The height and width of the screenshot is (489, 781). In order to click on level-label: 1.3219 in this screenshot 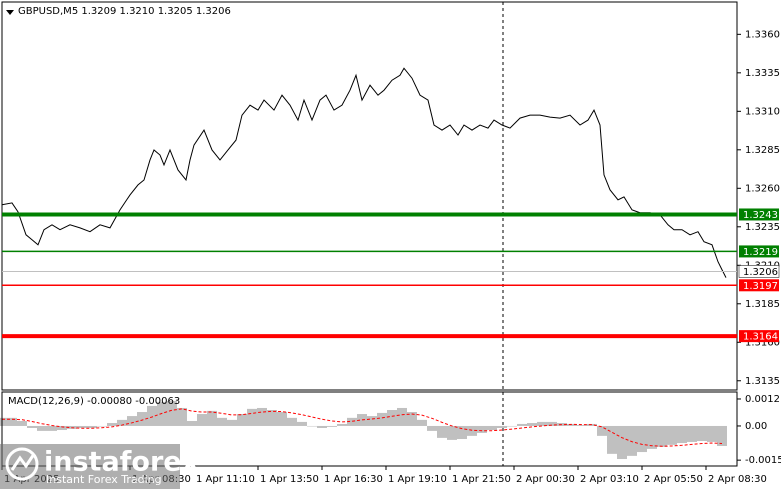, I will do `click(760, 252)`.